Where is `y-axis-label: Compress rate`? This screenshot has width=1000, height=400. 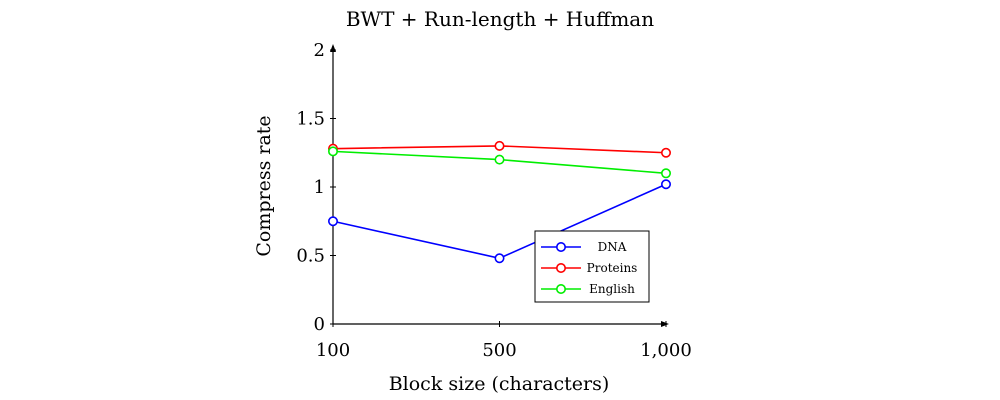
y-axis-label: Compress rate is located at coordinates (264, 185).